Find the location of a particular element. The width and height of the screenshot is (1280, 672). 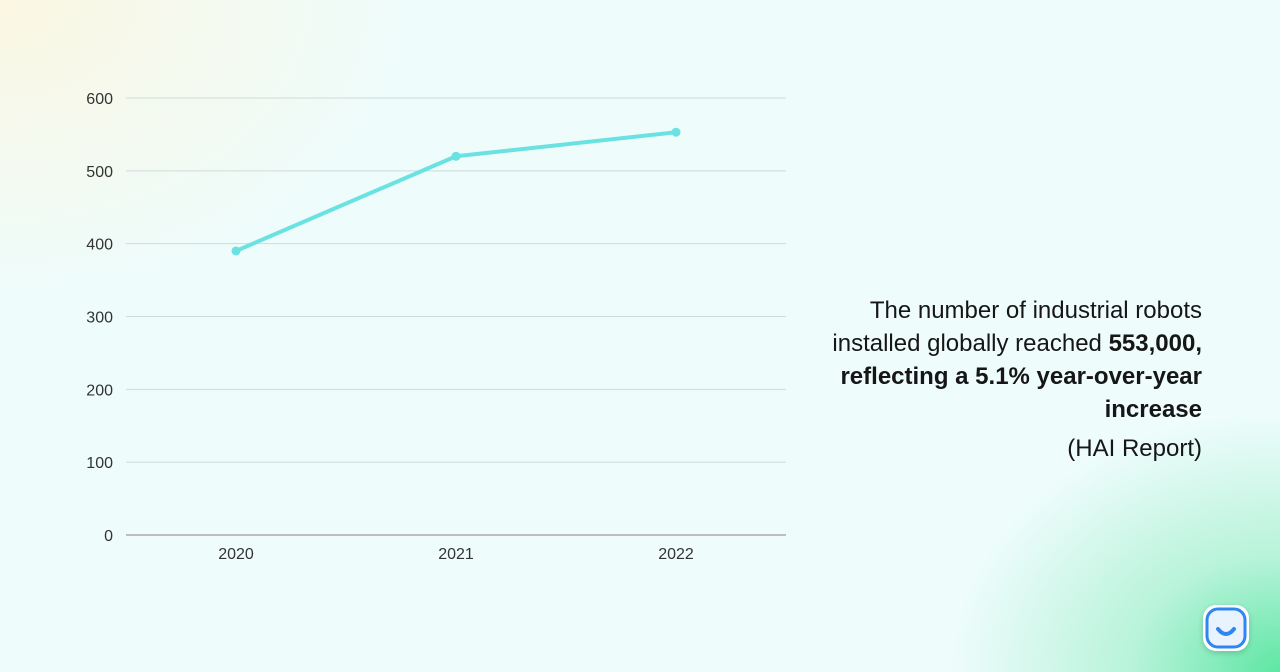

y-tick-label: 0 is located at coordinates (108, 536).